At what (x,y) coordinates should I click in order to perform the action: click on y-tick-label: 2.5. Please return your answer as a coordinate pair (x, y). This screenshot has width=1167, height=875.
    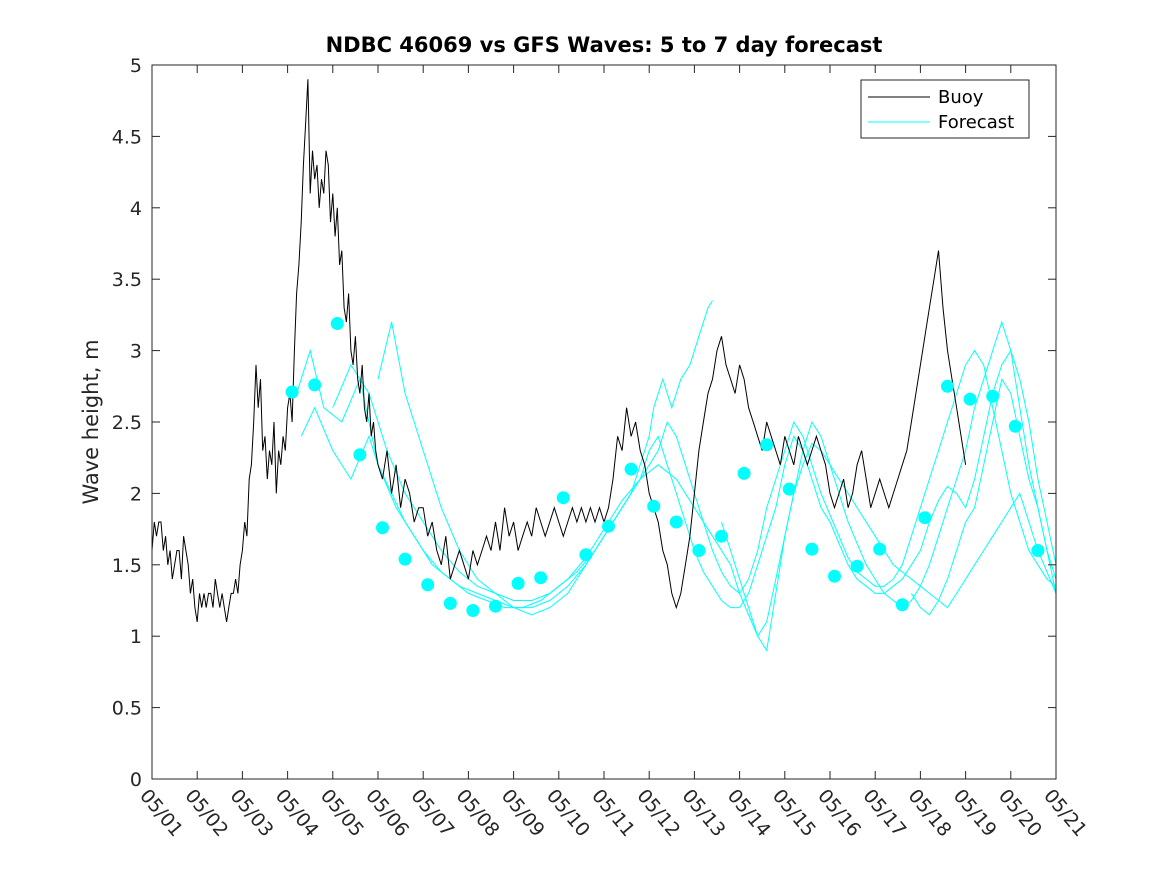
    Looking at the image, I should click on (127, 423).